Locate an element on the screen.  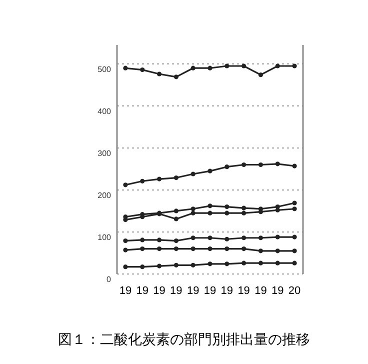
y-tick-label: 400 is located at coordinates (105, 111).